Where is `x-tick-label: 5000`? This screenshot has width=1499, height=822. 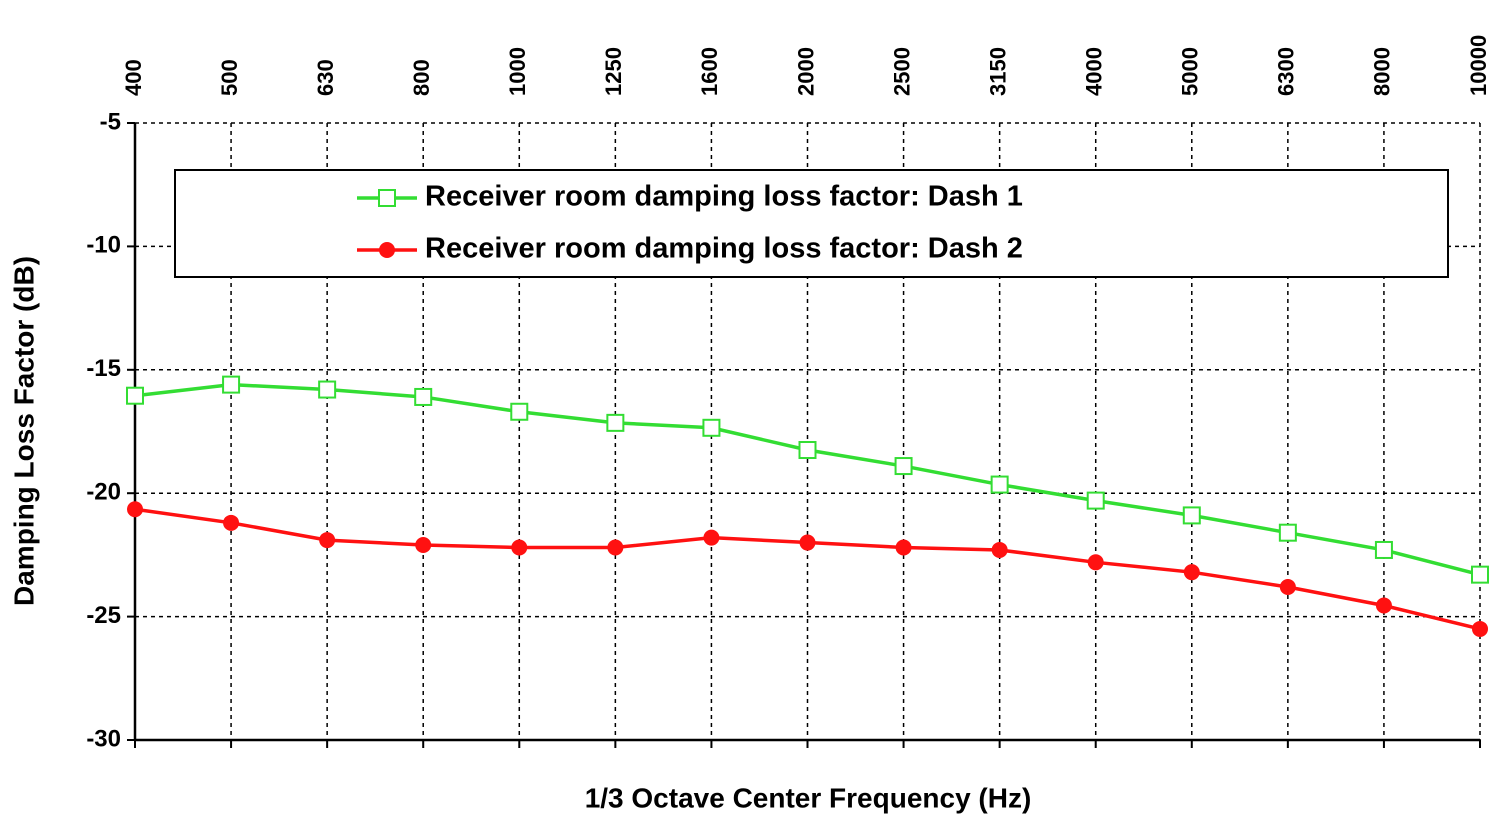
x-tick-label: 5000 is located at coordinates (1190, 71).